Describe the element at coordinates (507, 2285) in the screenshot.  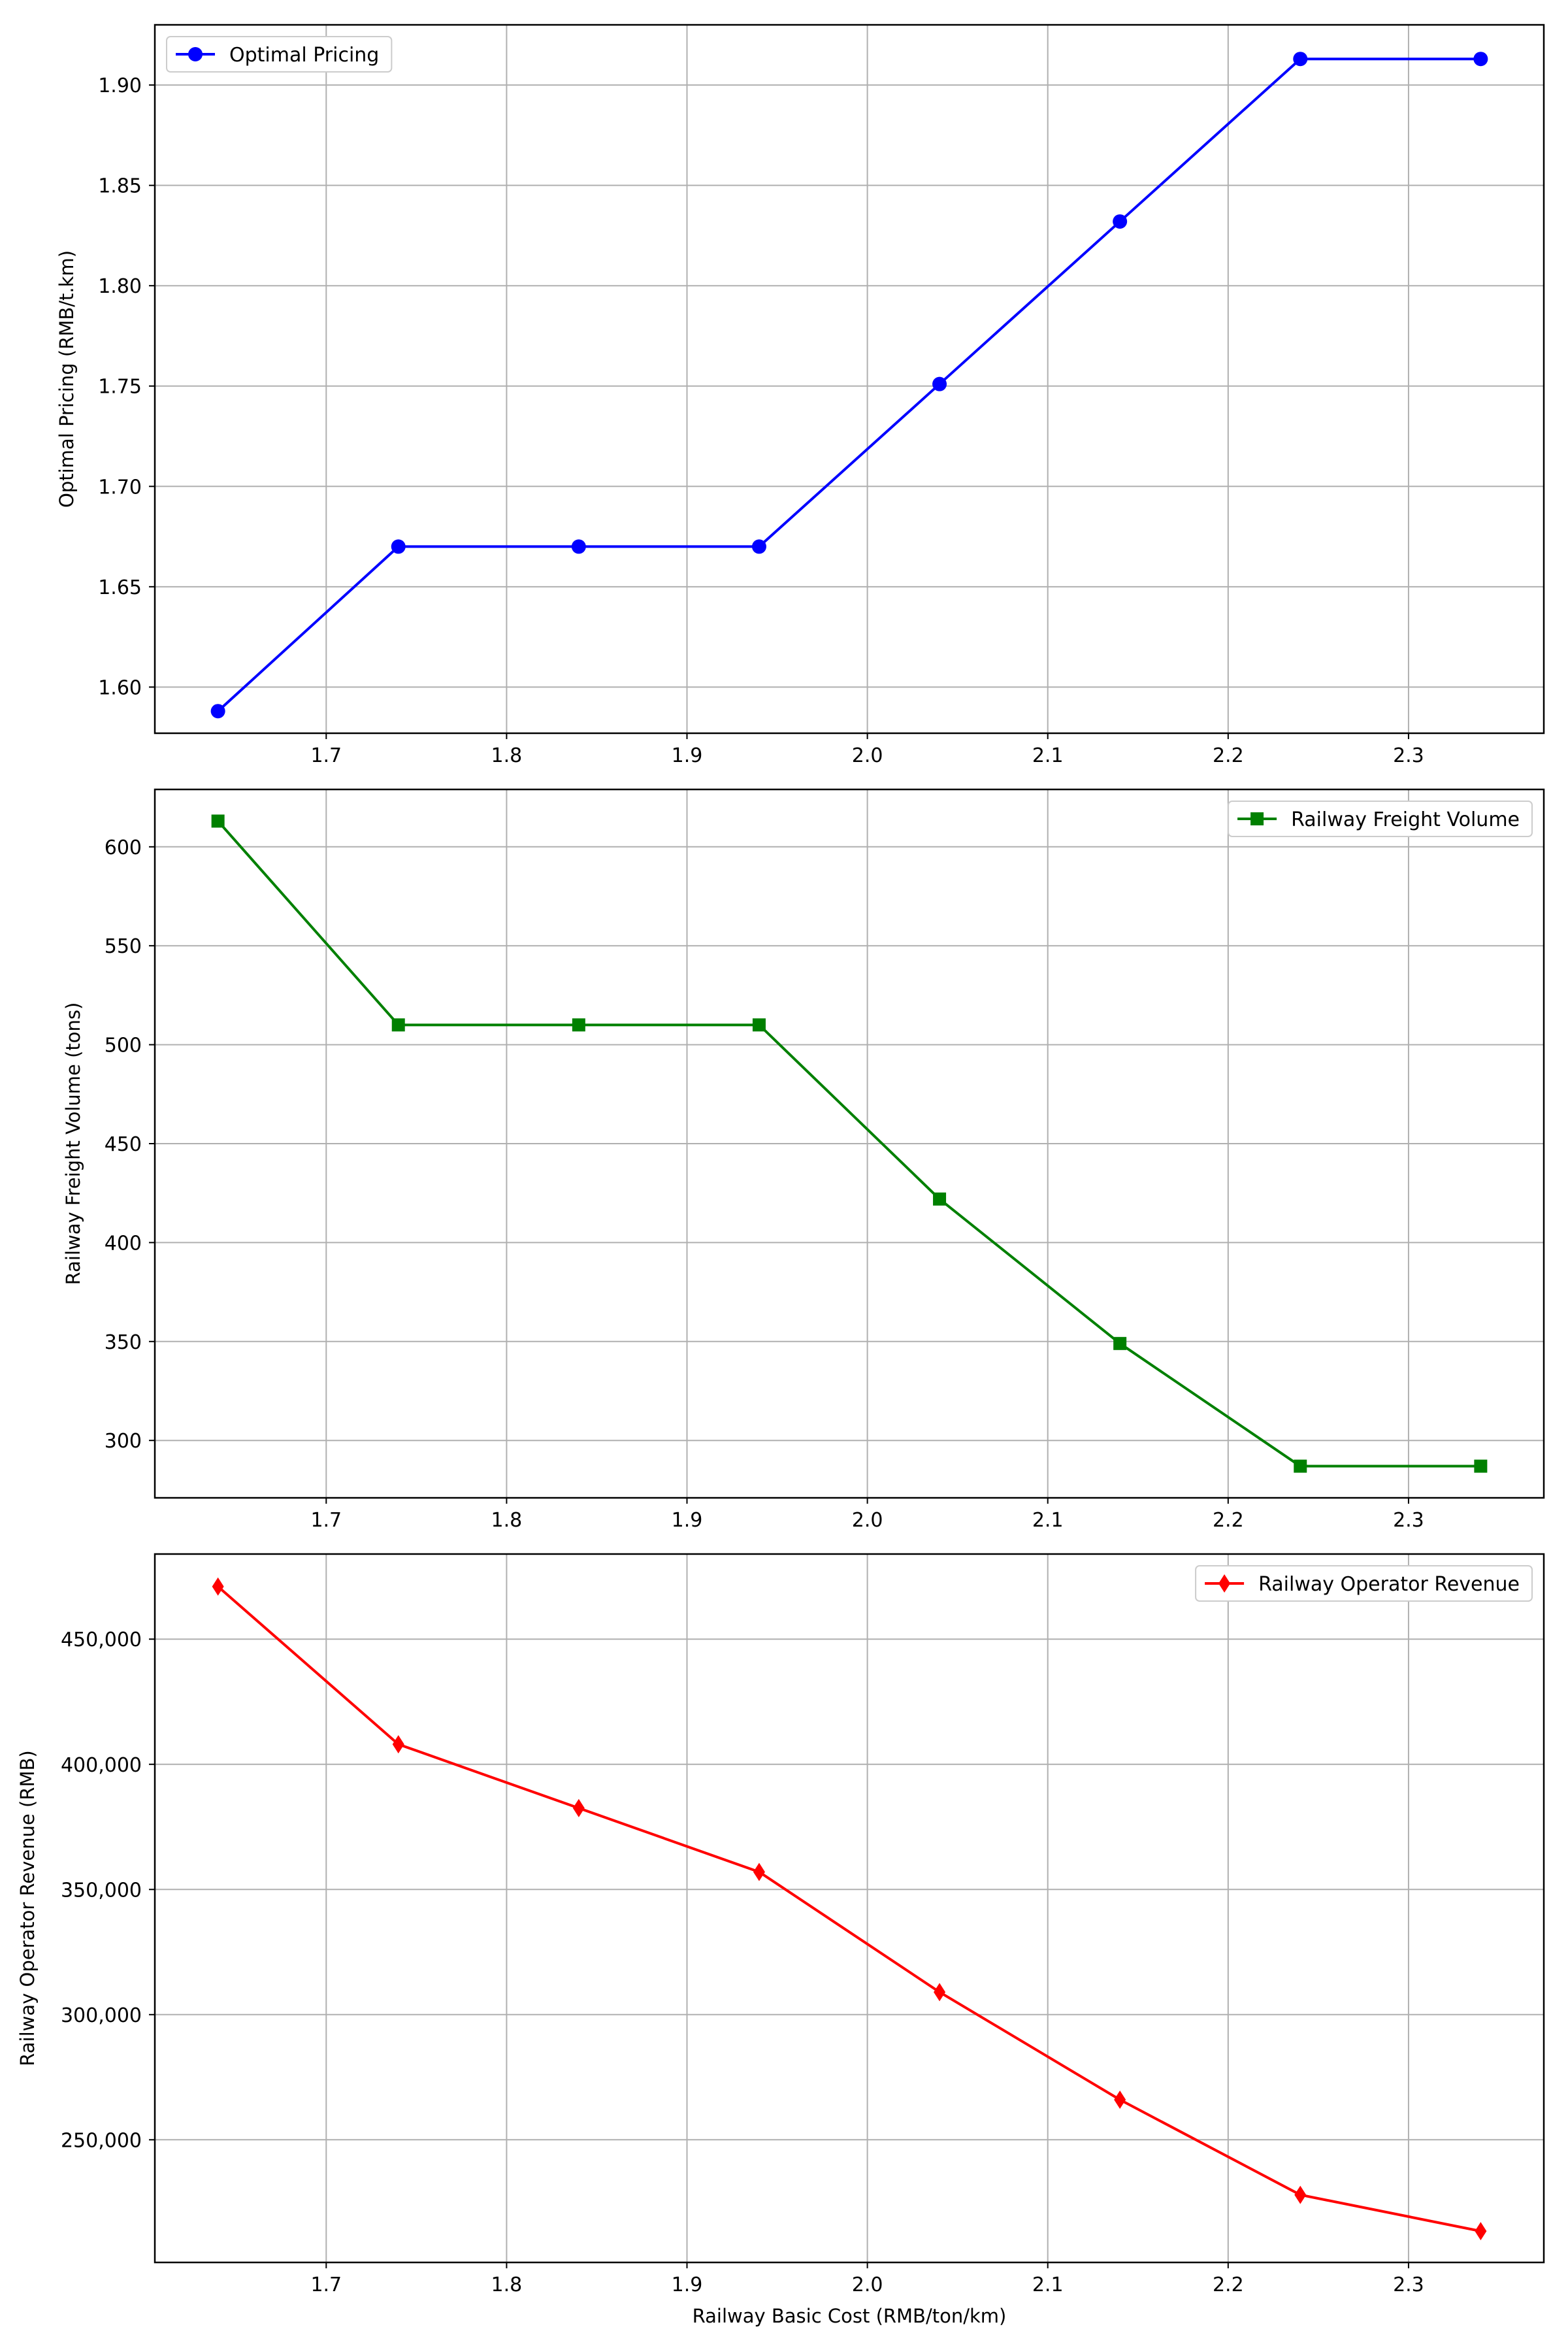
I see `revenue-x-tick-label: 1.8` at that location.